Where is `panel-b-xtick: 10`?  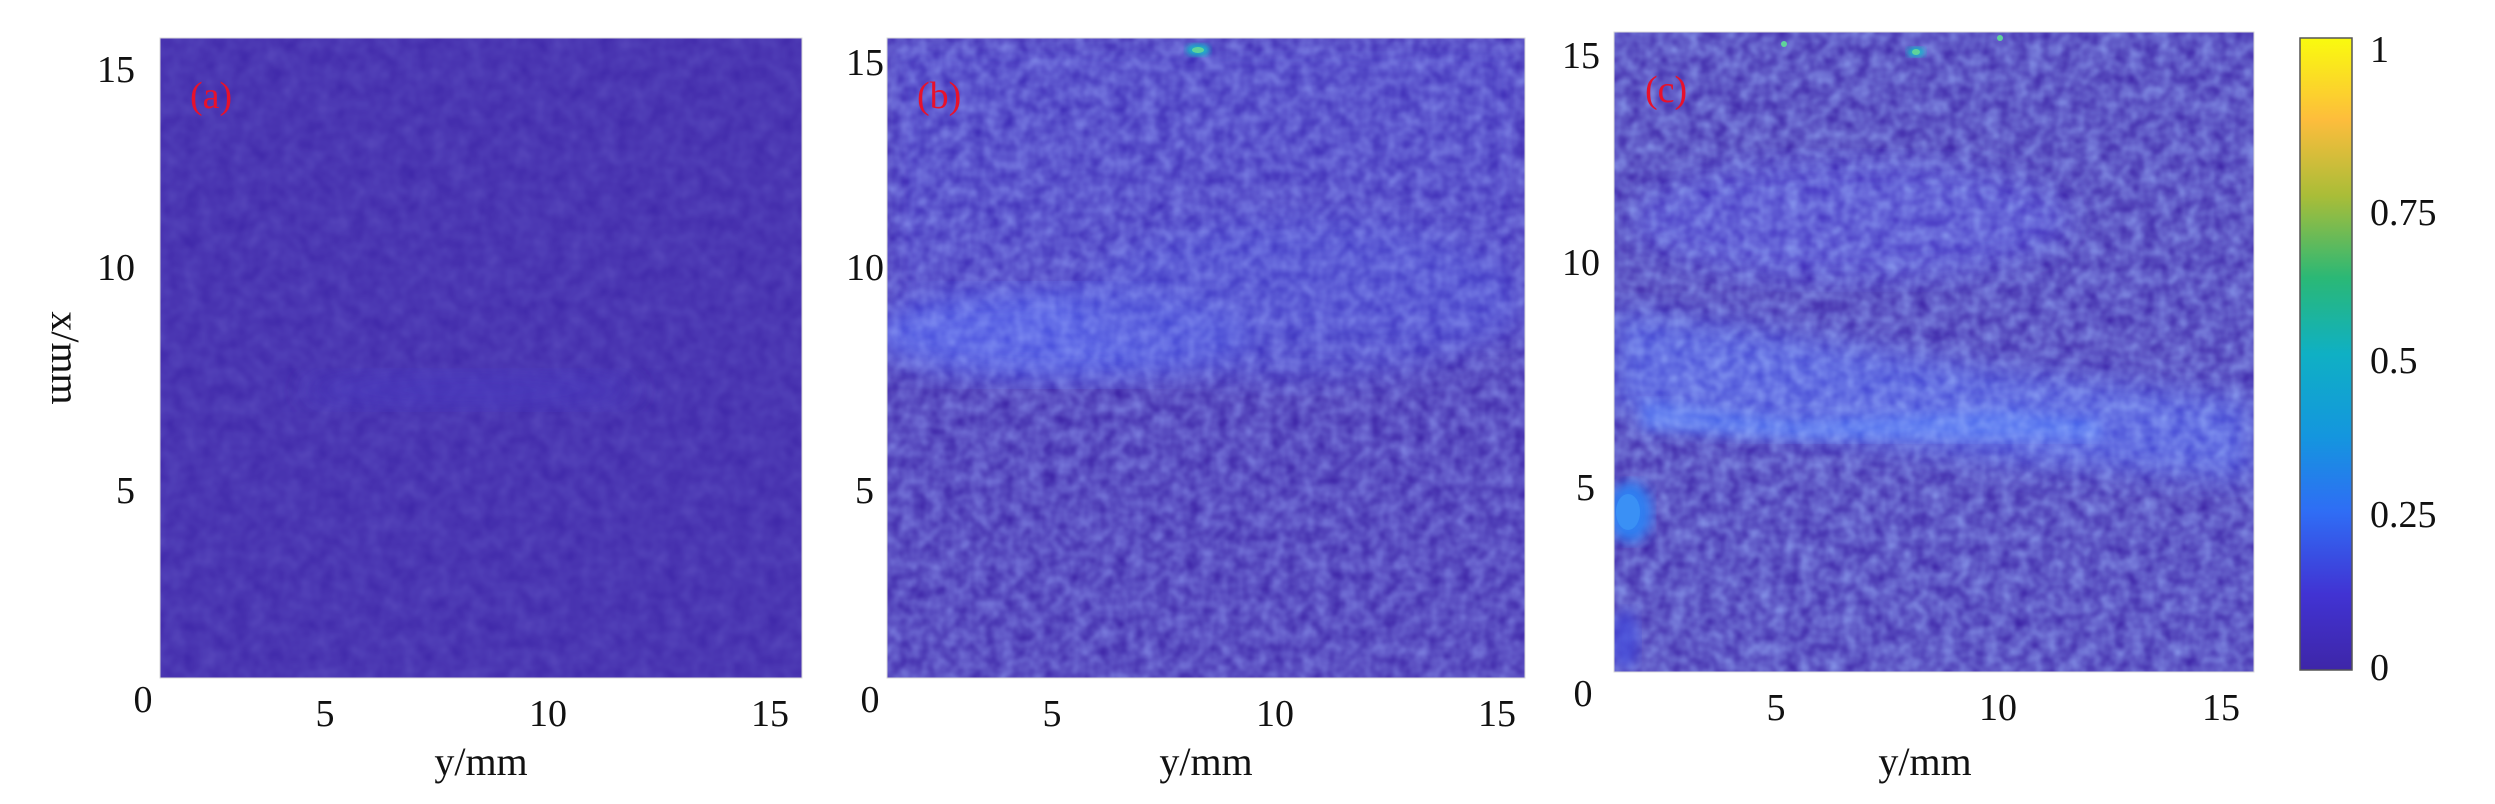 panel-b-xtick: 10 is located at coordinates (1275, 714).